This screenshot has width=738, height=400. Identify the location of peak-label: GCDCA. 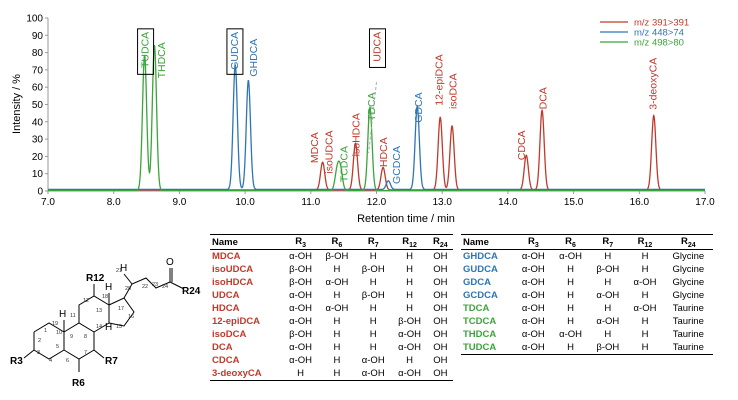
(397, 165).